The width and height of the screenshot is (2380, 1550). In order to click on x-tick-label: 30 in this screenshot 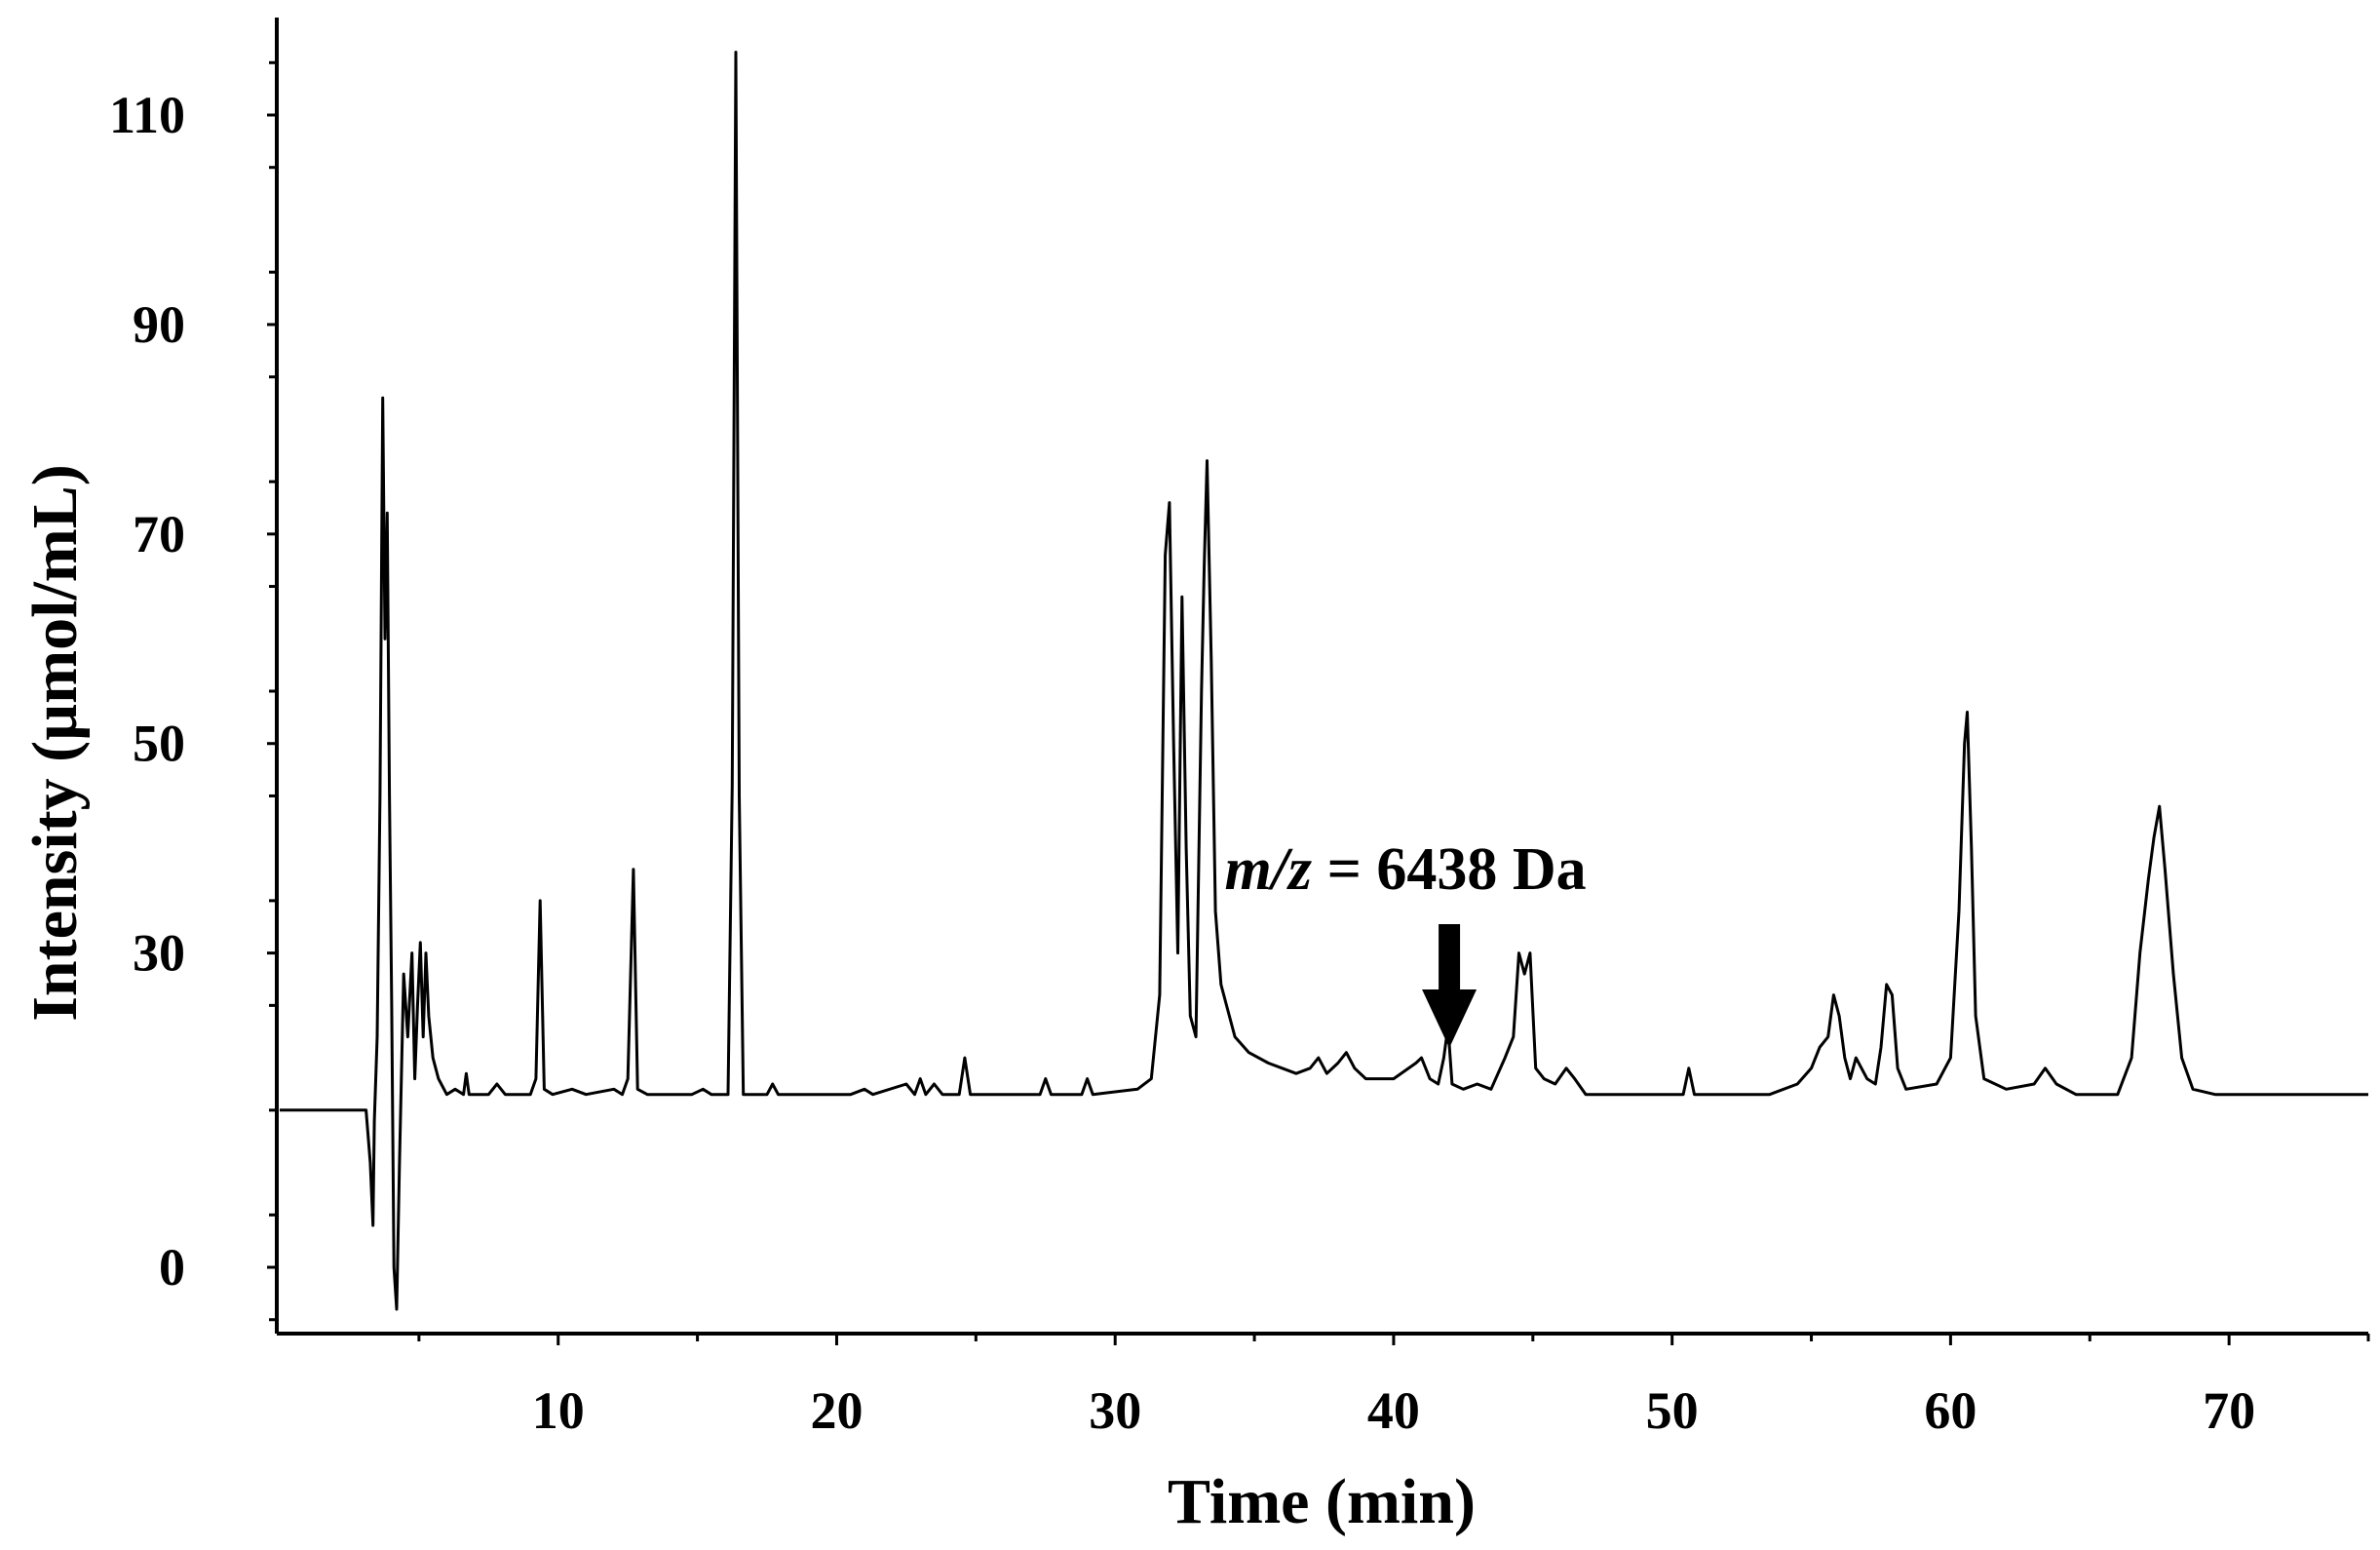, I will do `click(1115, 1410)`.